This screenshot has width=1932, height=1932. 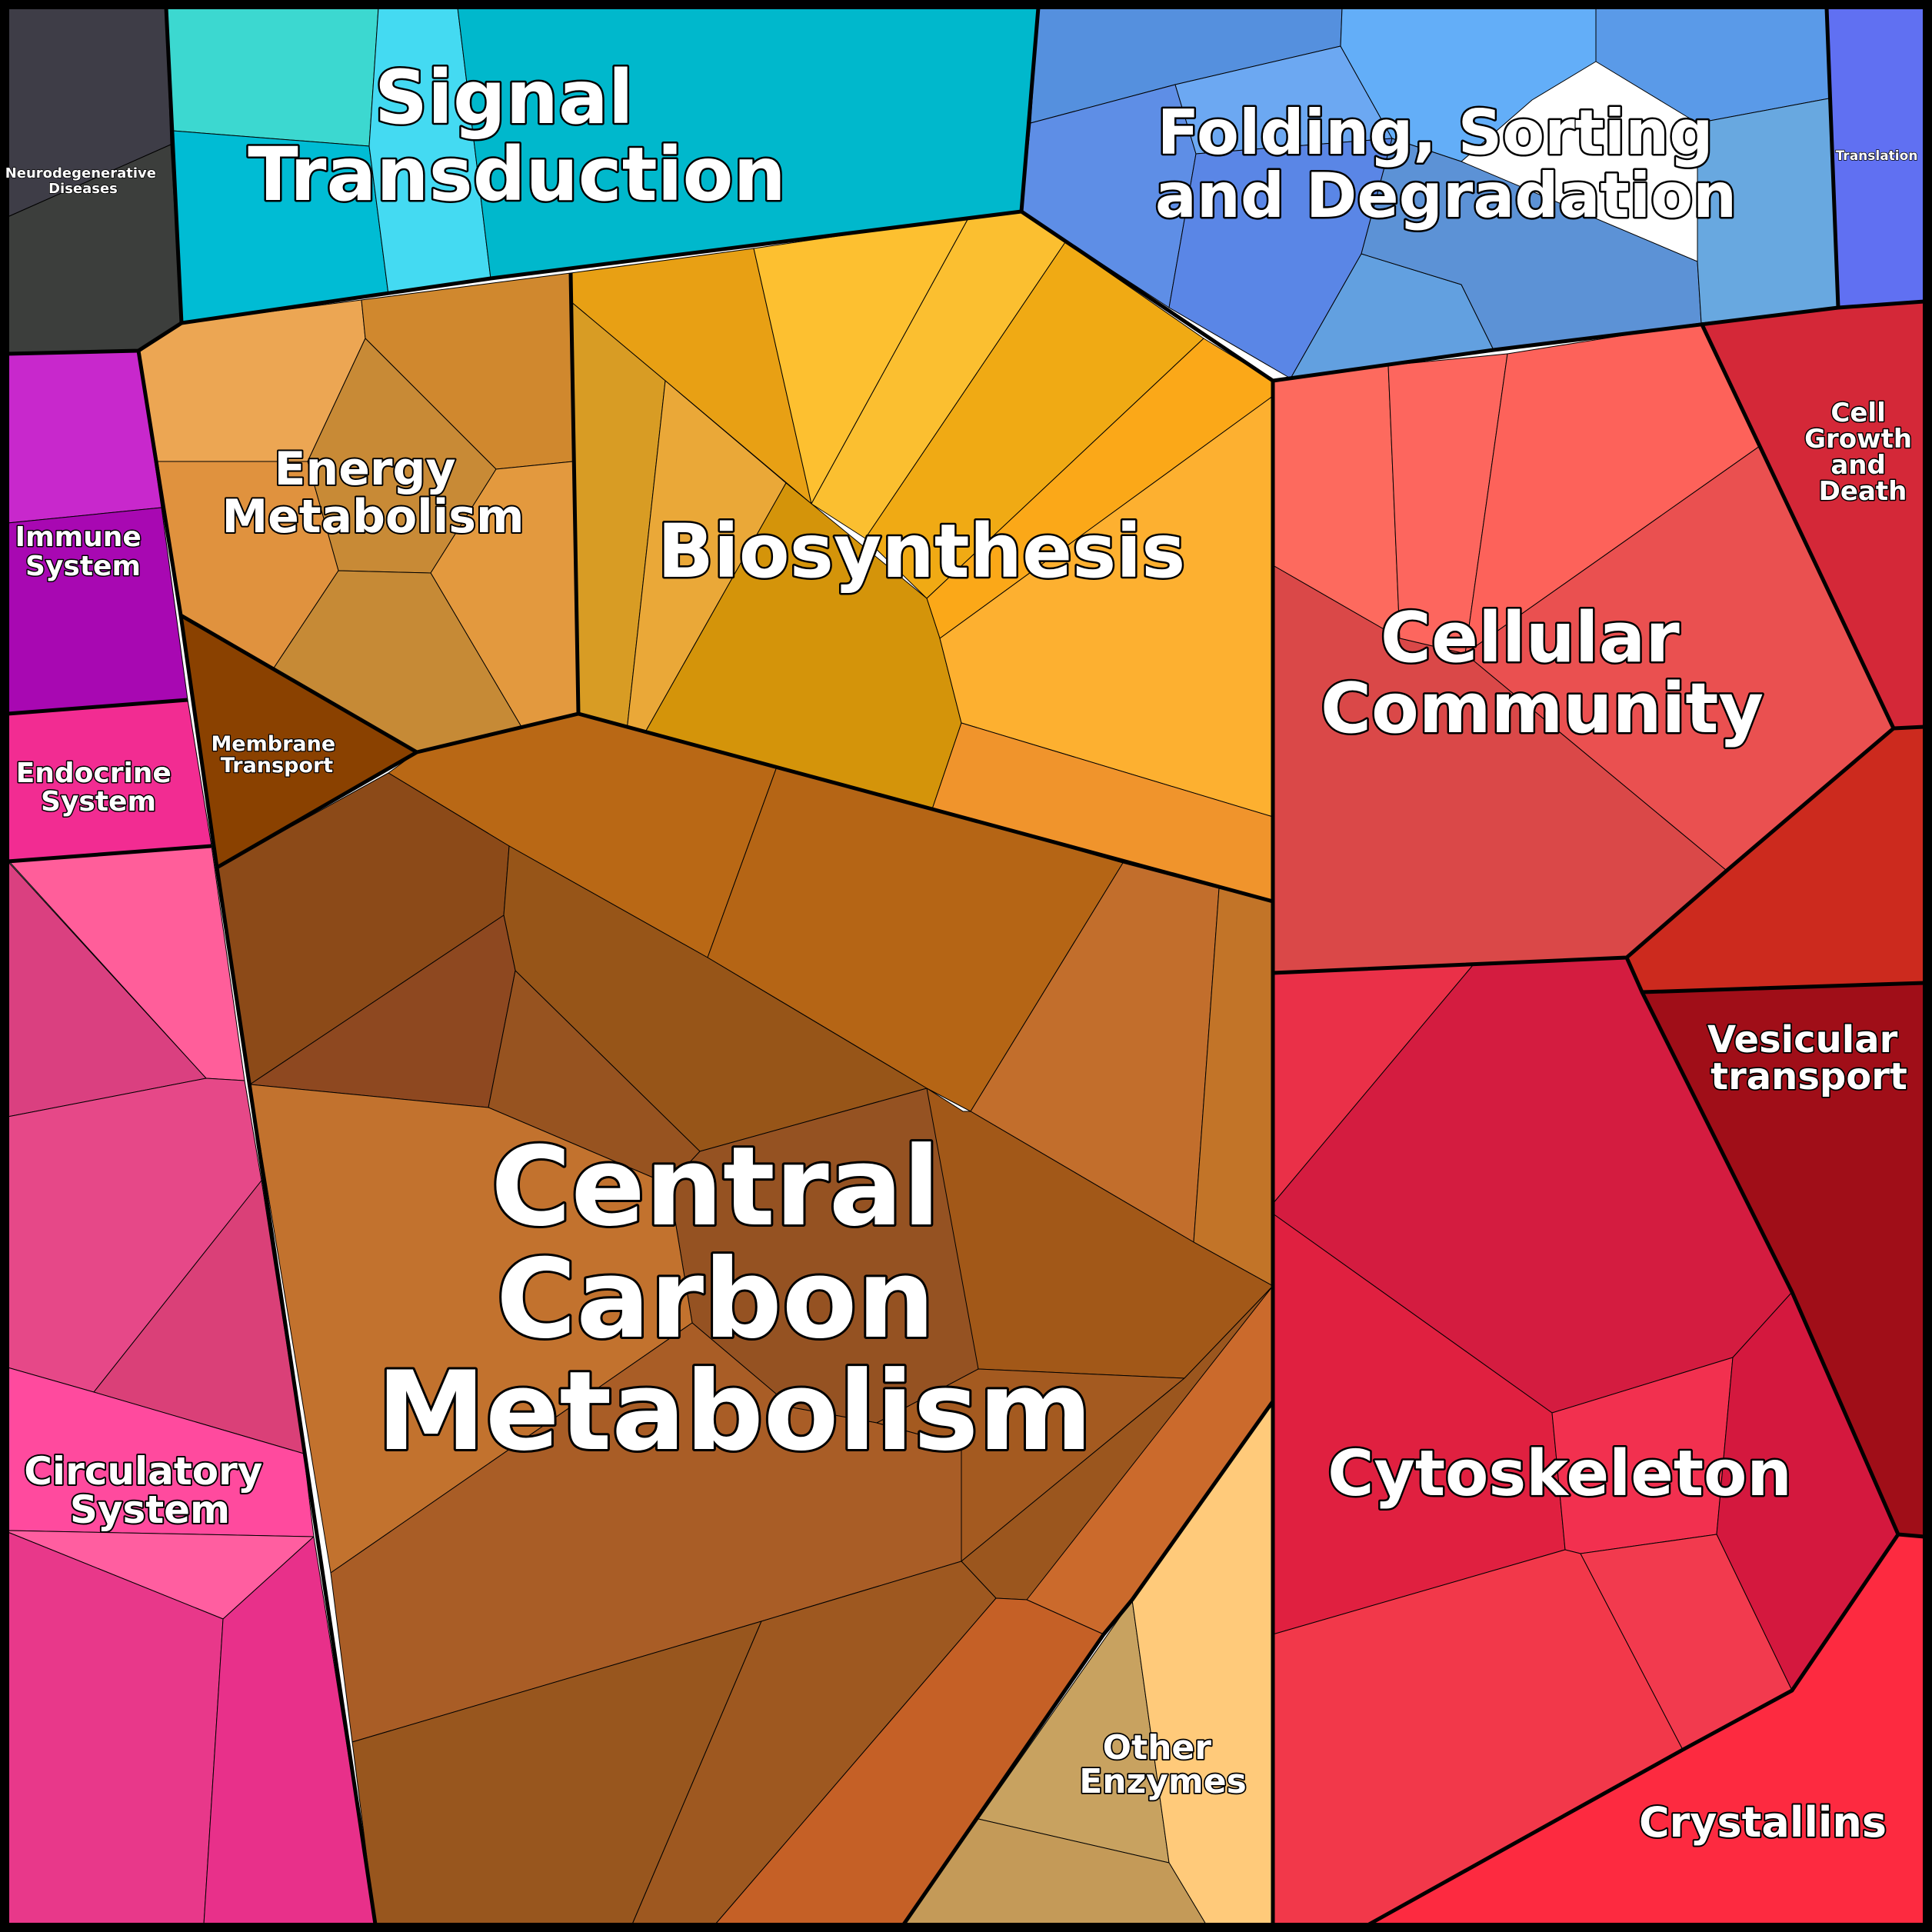 What do you see at coordinates (1862, 452) in the screenshot?
I see `label-cell-growth-and-death: Cell Growth and Death` at bounding box center [1862, 452].